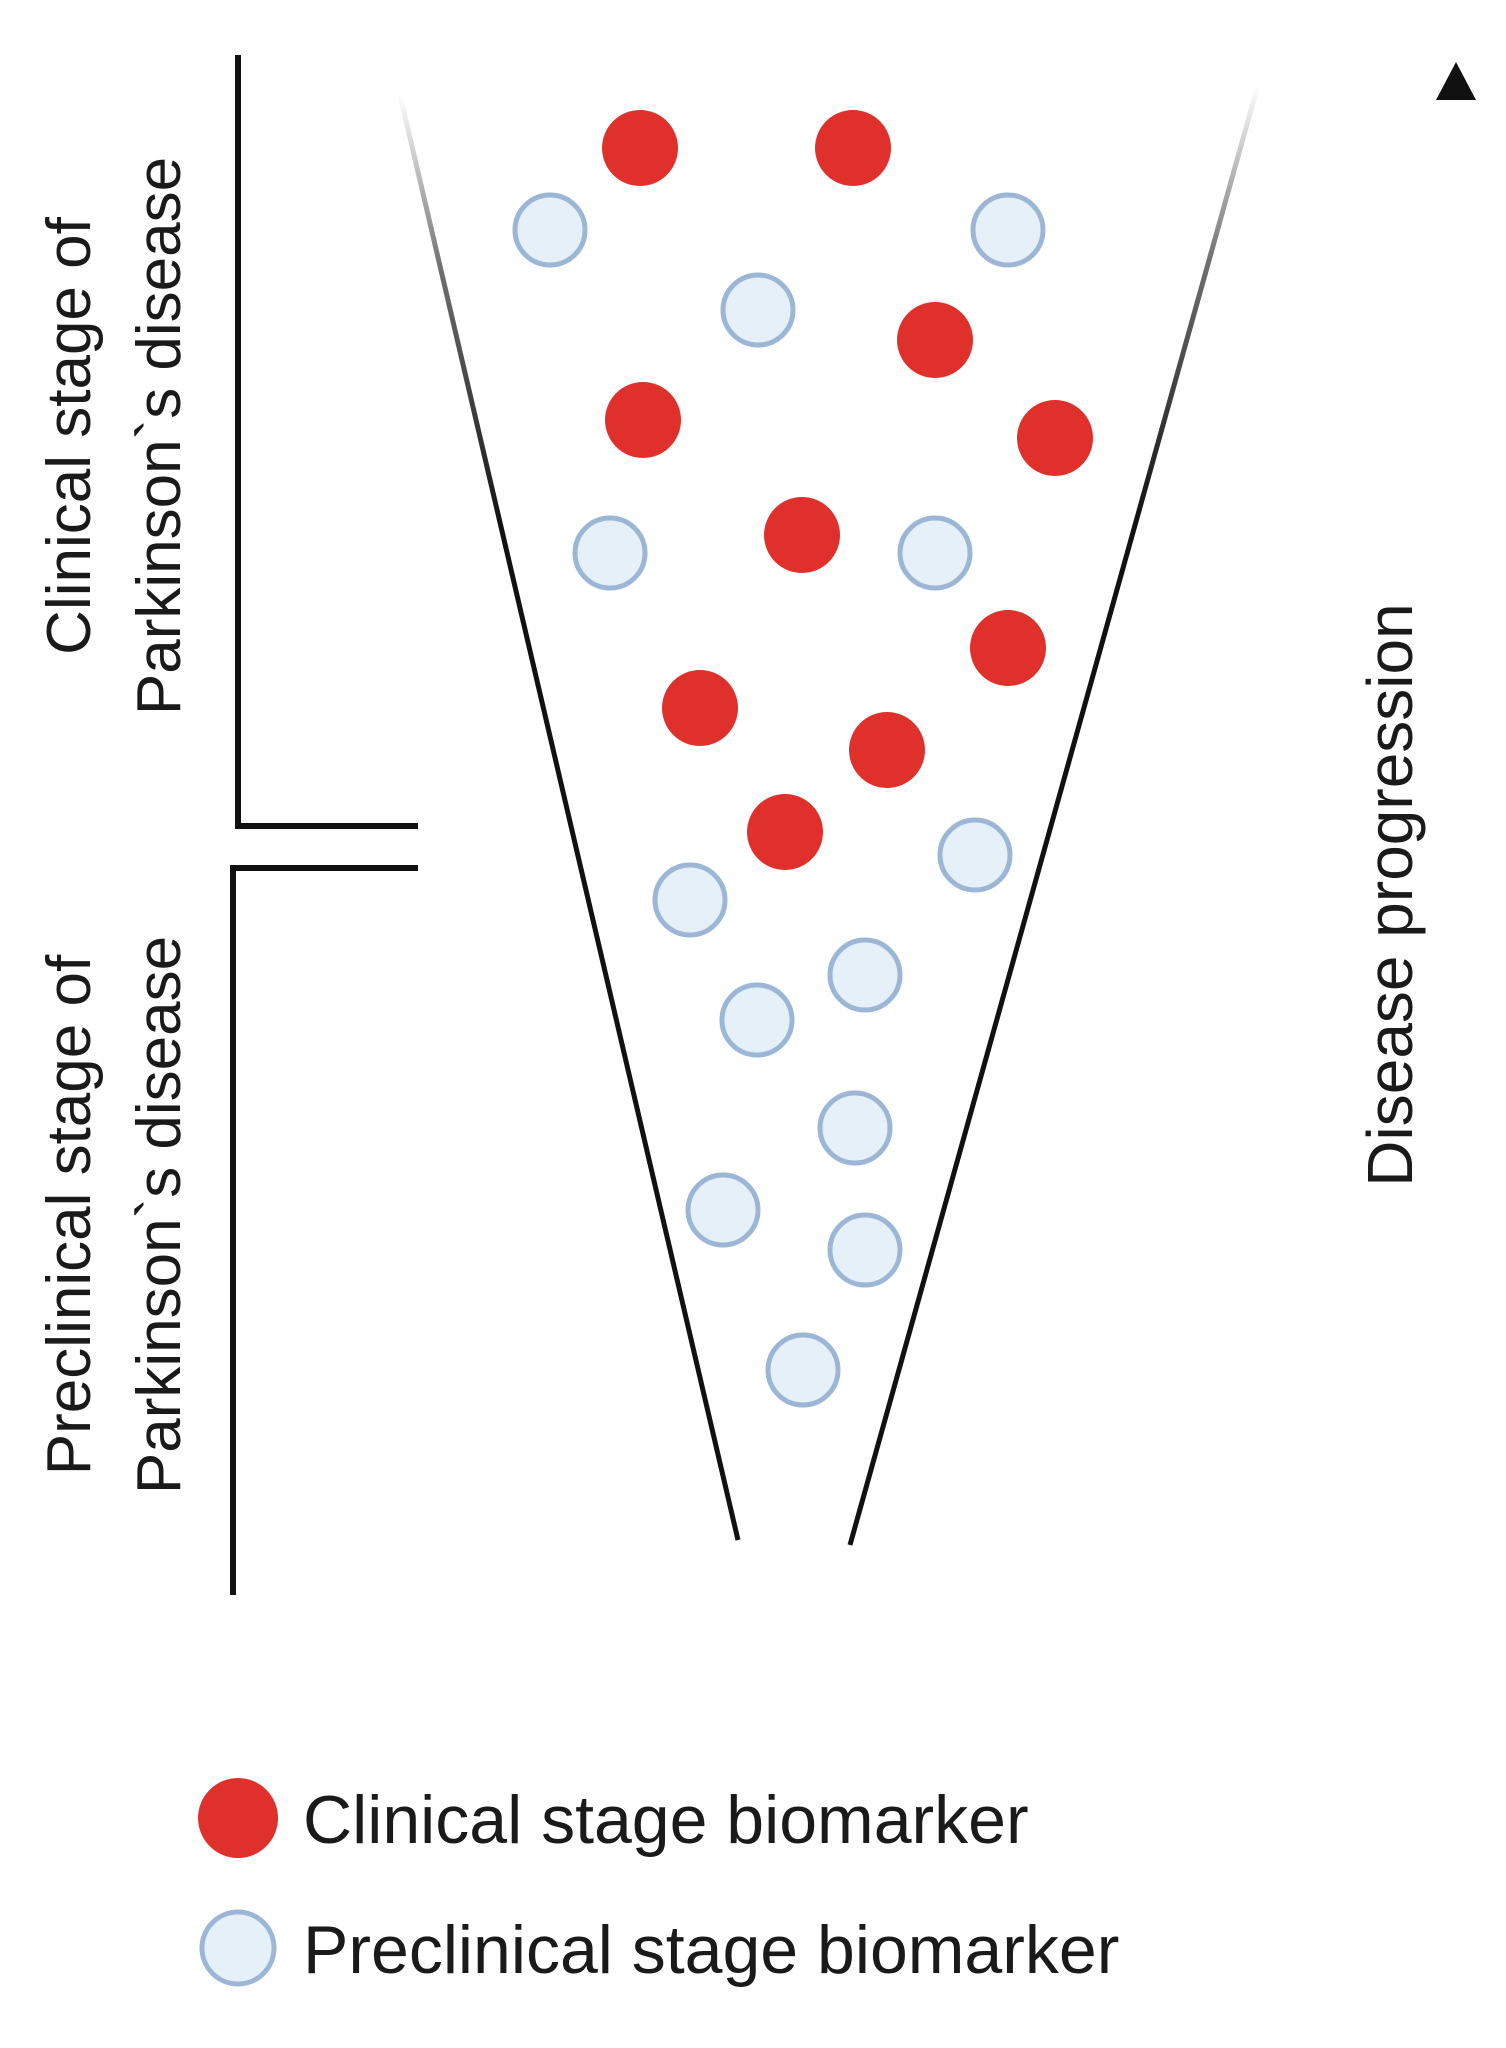 This screenshot has width=1506, height=2048. I want to click on preclinical-stage-label-line1: Preclinical stage of, so click(69, 1214).